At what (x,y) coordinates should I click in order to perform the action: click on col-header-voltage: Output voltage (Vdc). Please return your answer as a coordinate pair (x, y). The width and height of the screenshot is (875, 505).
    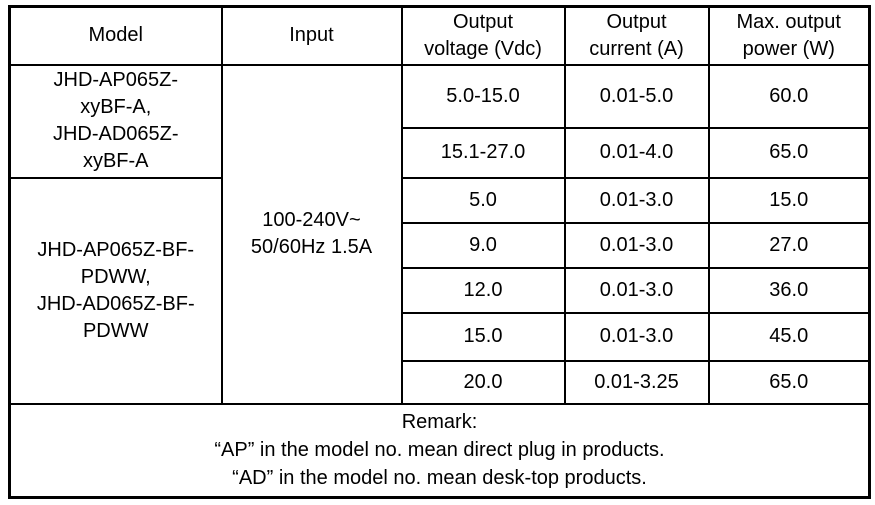
    Looking at the image, I should click on (483, 35).